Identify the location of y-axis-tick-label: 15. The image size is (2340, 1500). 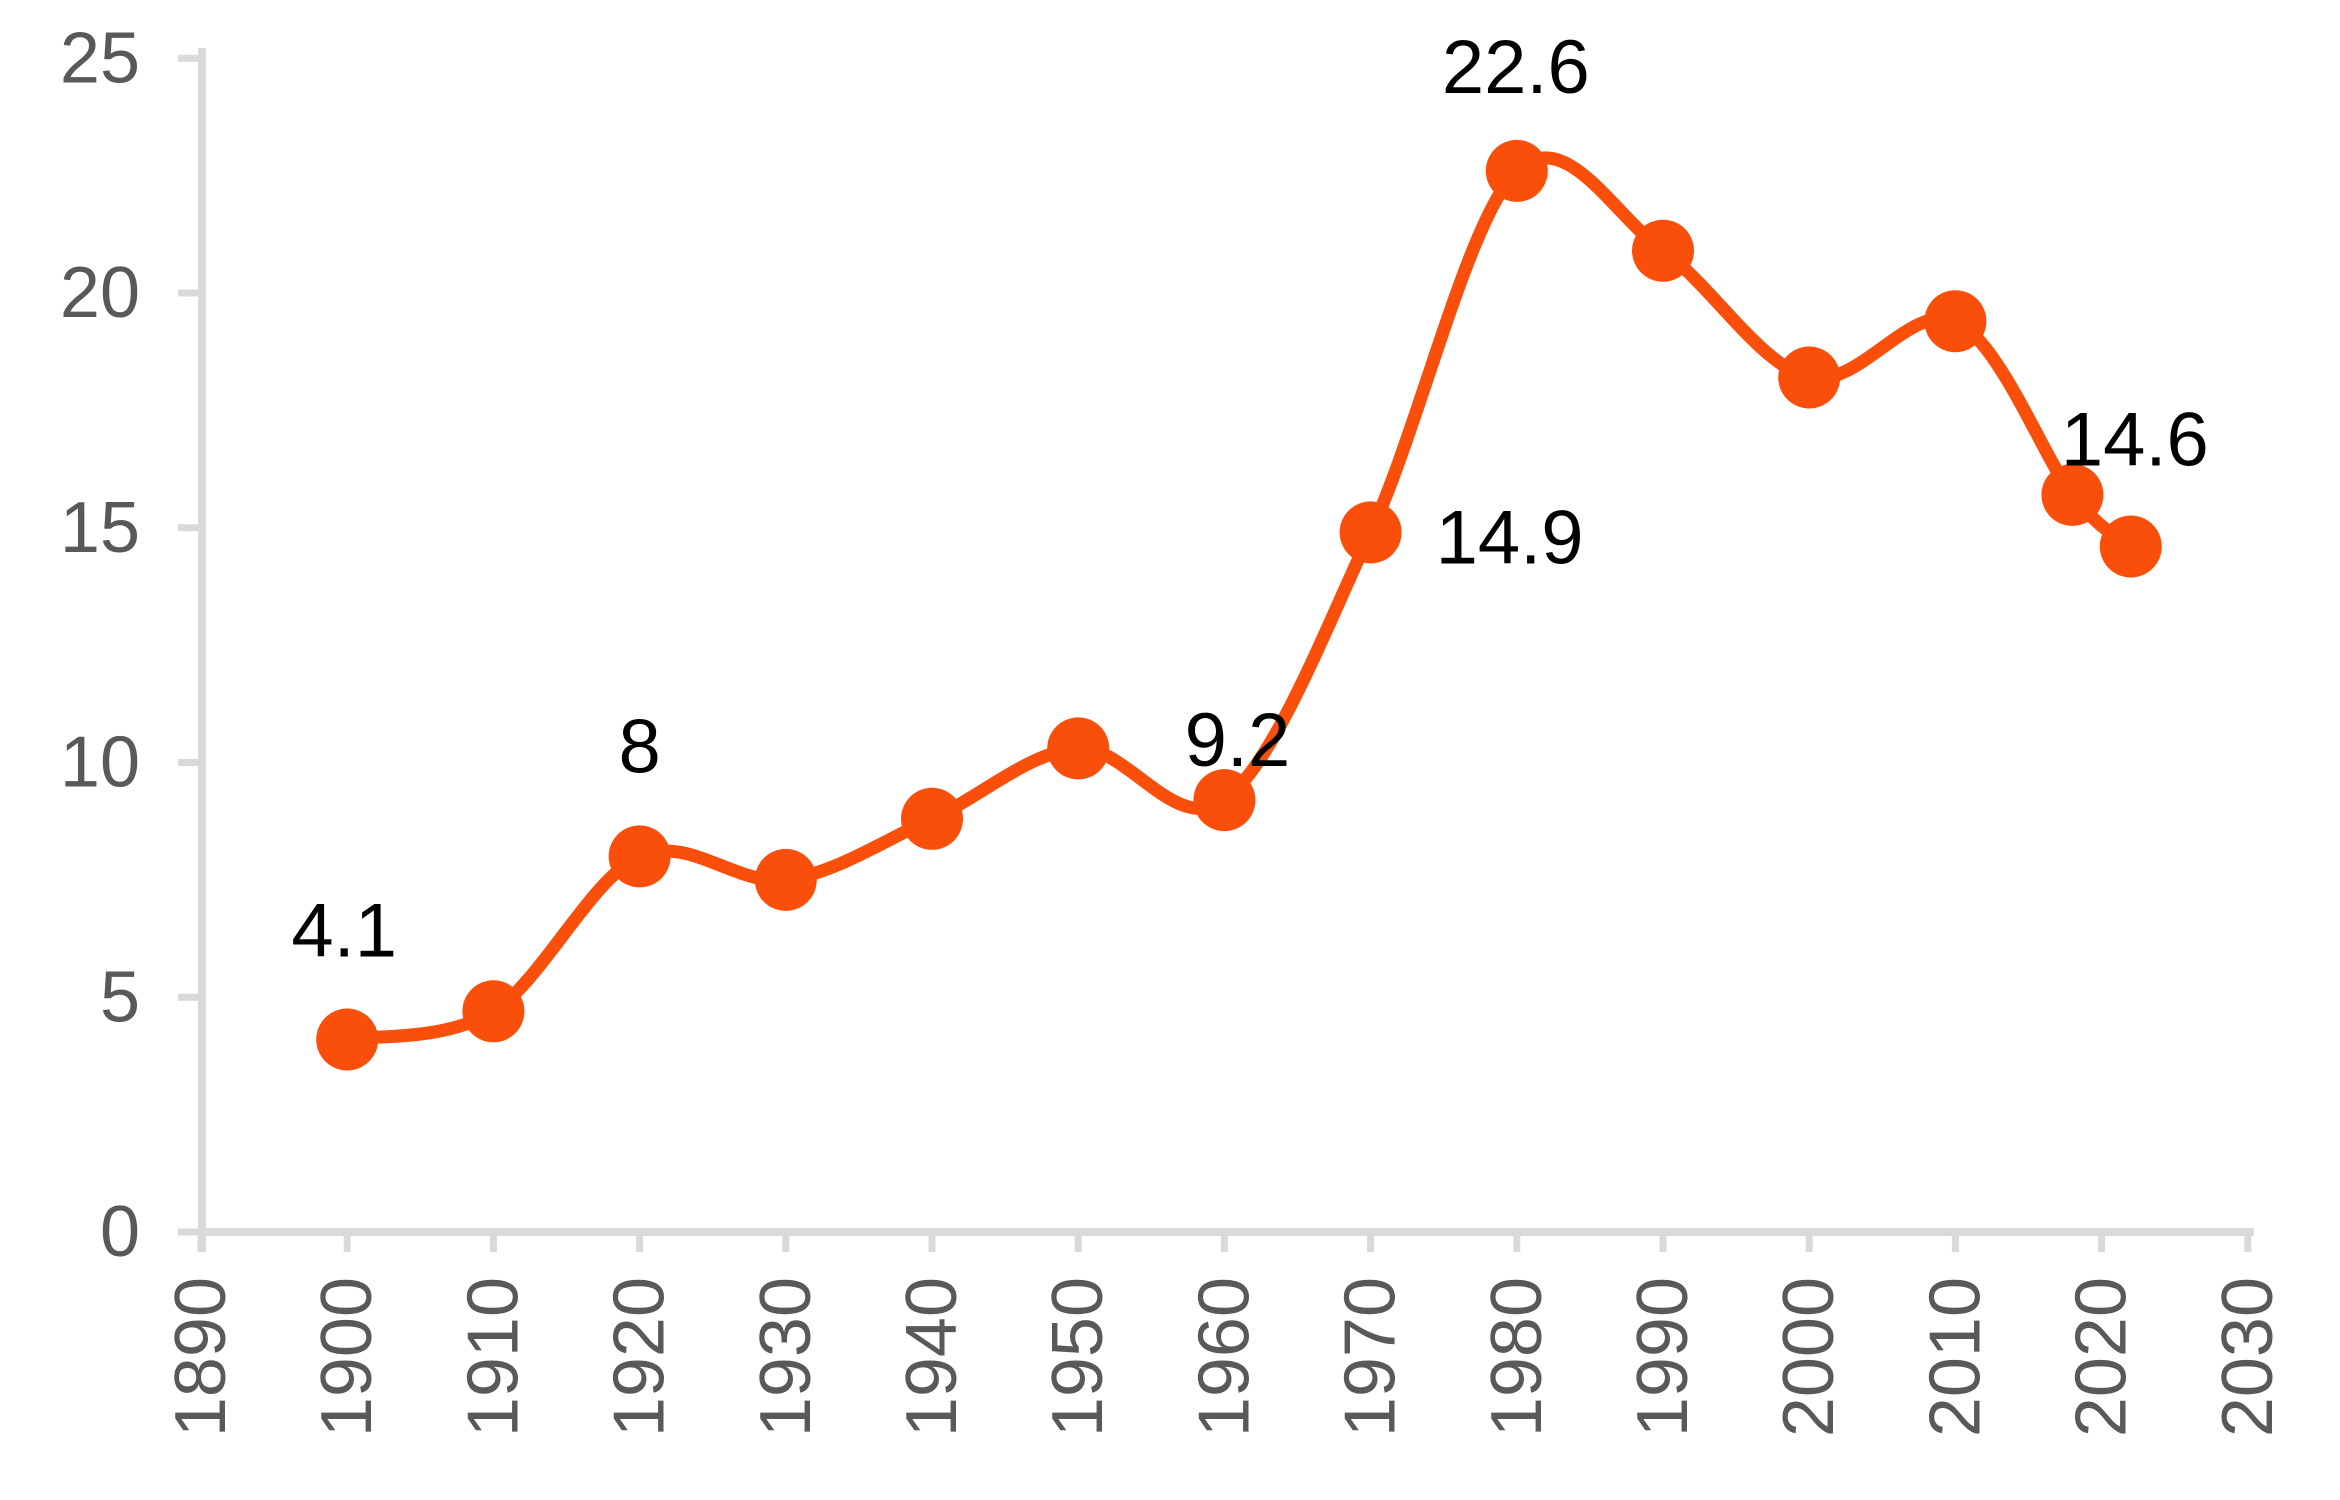
(100, 528).